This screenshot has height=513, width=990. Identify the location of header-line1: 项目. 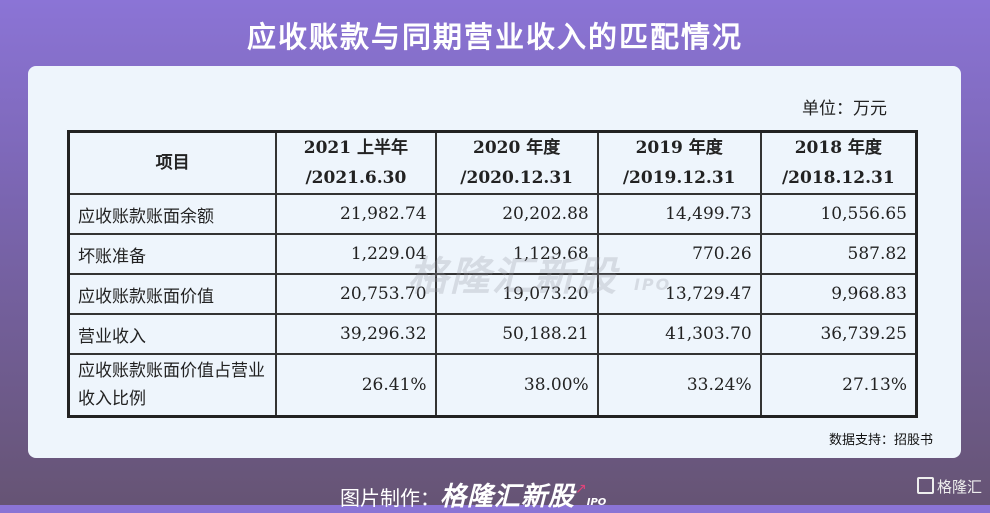
(172, 163).